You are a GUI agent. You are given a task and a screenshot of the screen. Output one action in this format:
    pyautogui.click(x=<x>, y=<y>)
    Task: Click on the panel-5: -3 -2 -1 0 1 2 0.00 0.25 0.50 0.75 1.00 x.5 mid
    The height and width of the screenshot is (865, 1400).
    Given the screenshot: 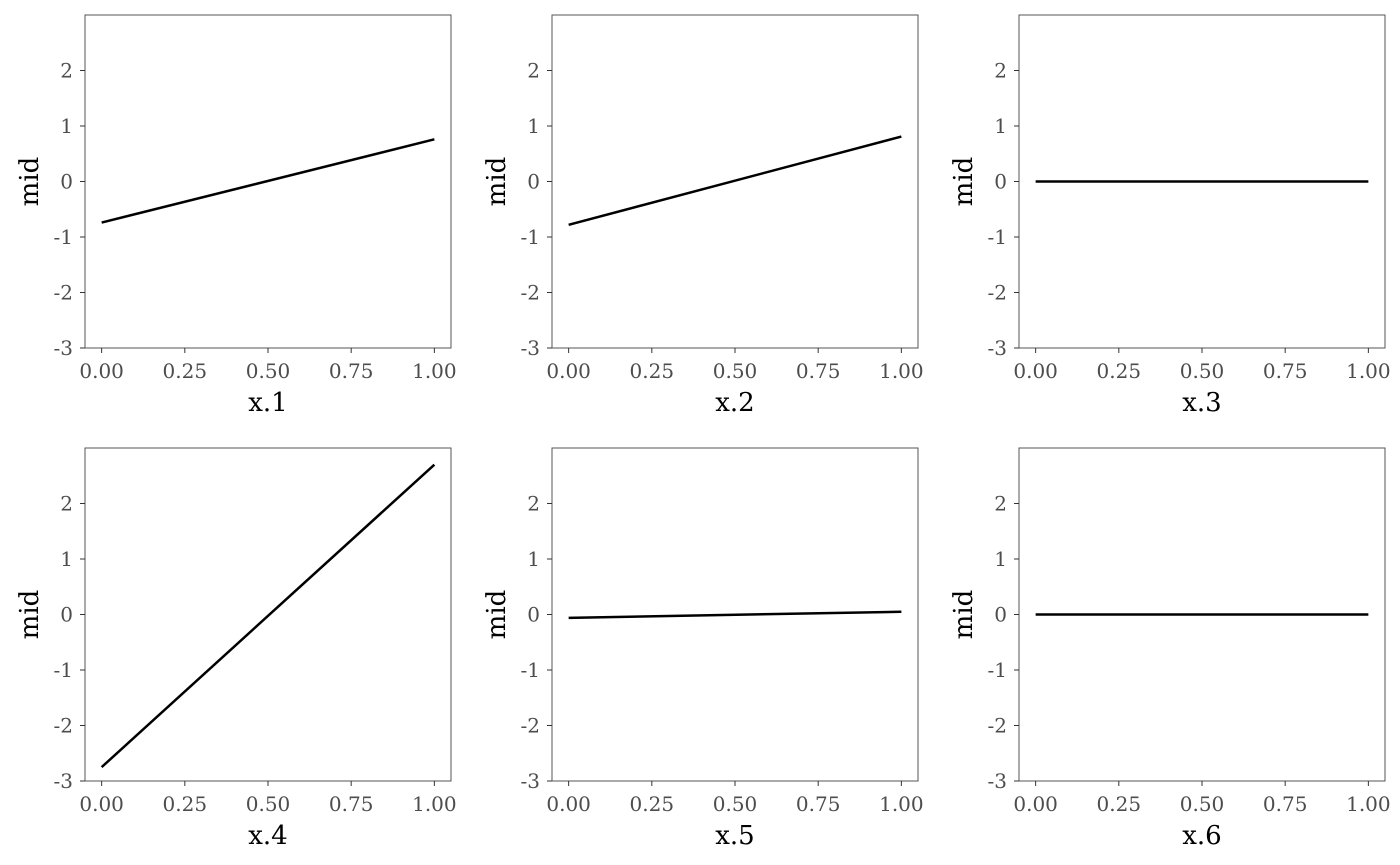 What is the action you would take?
    pyautogui.click(x=703, y=649)
    